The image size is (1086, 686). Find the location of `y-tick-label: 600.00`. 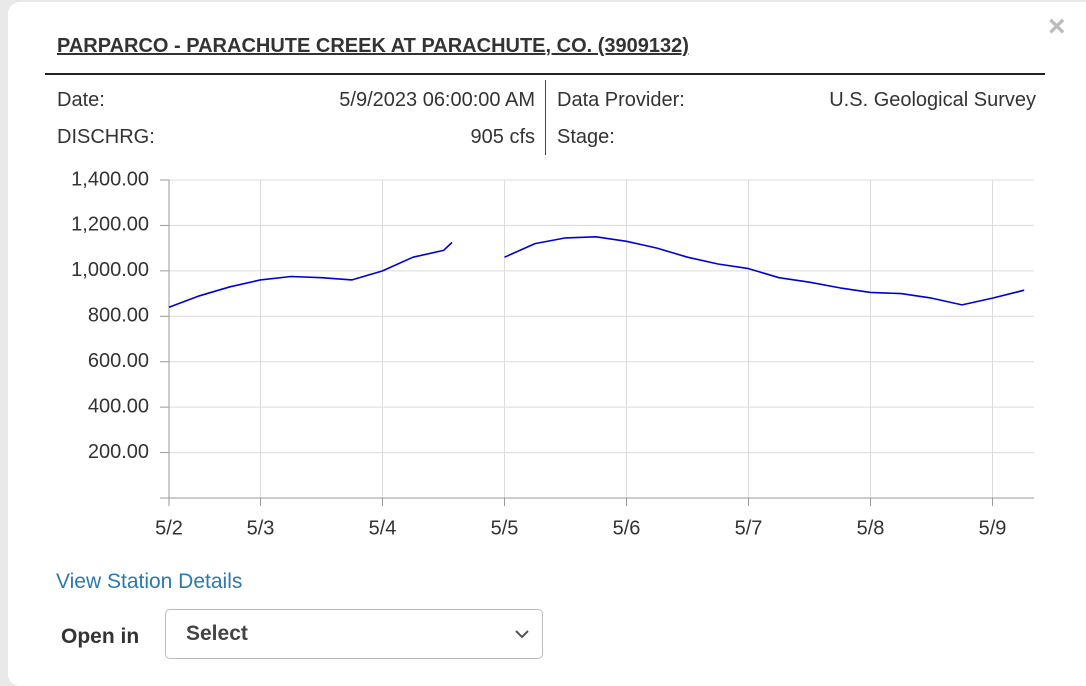

y-tick-label: 600.00 is located at coordinates (118, 361).